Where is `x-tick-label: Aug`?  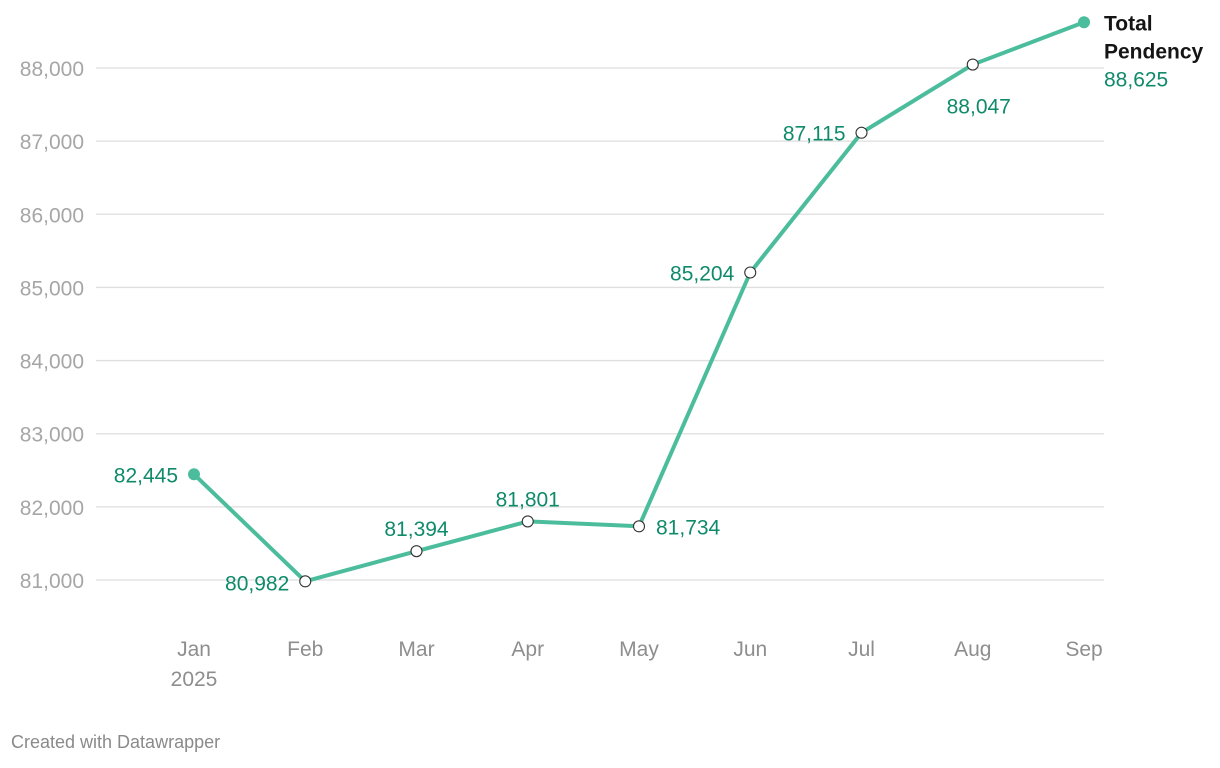
x-tick-label: Aug is located at coordinates (972, 649).